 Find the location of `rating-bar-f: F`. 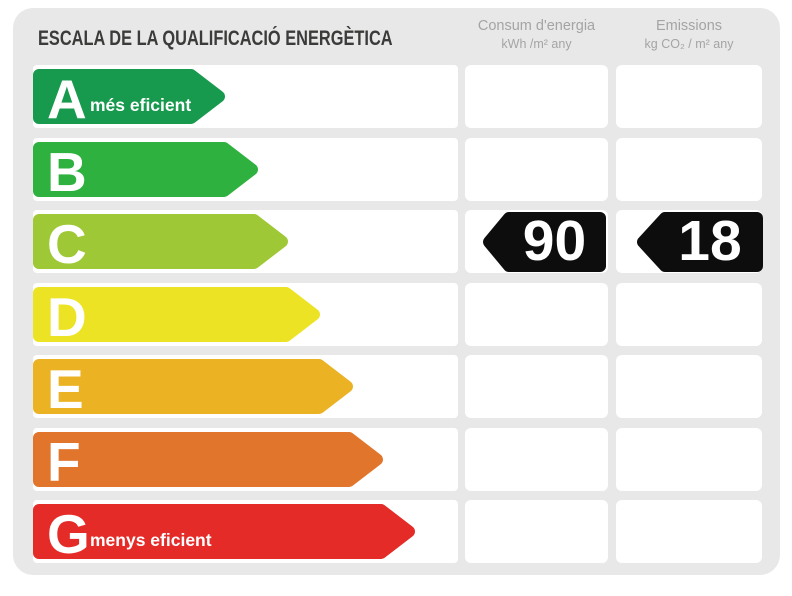

rating-bar-f: F is located at coordinates (208, 461).